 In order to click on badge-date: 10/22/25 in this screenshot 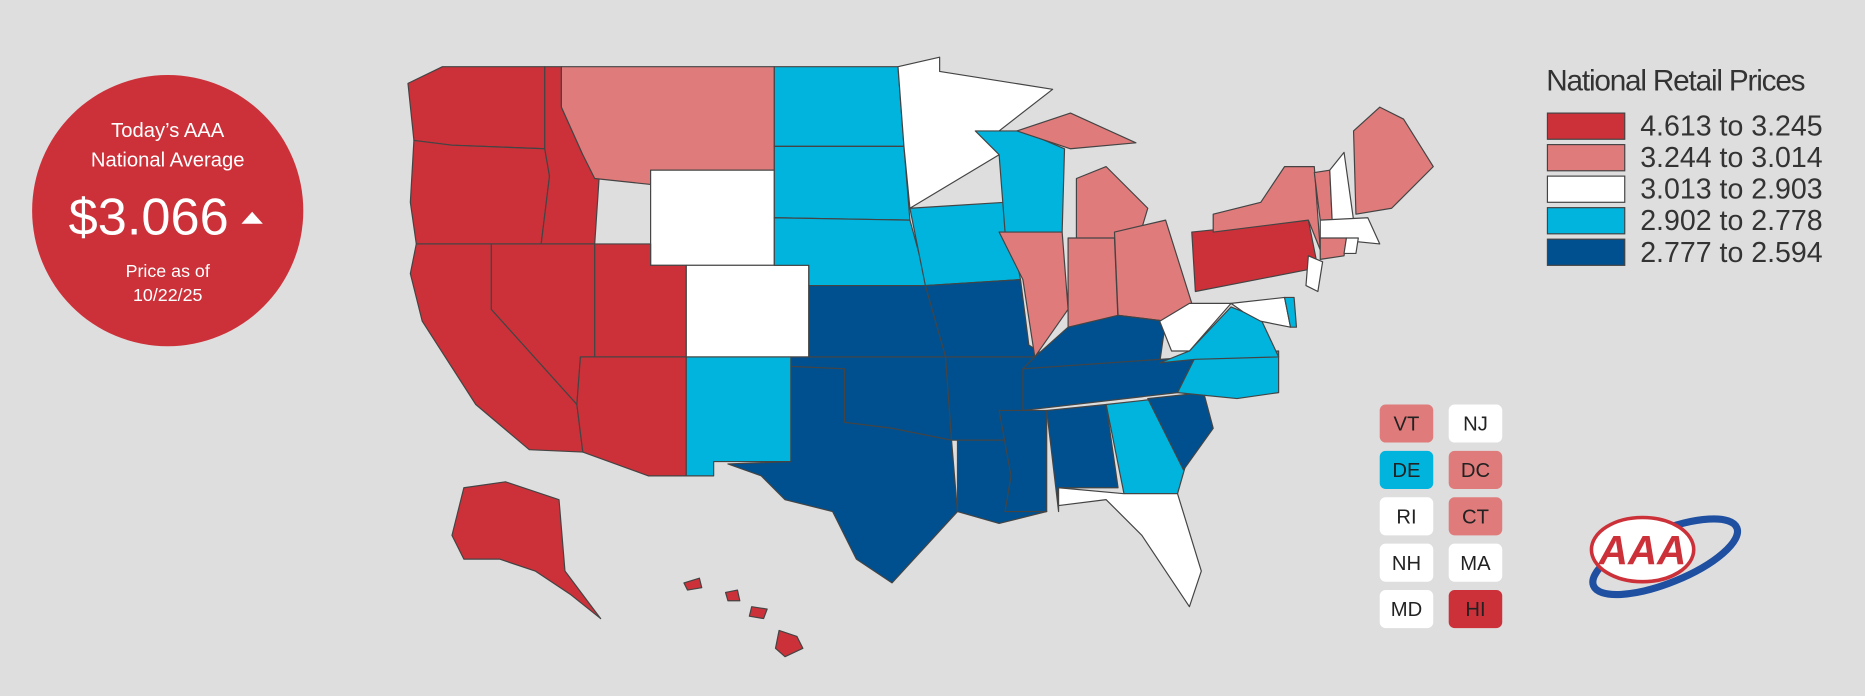, I will do `click(167, 295)`.